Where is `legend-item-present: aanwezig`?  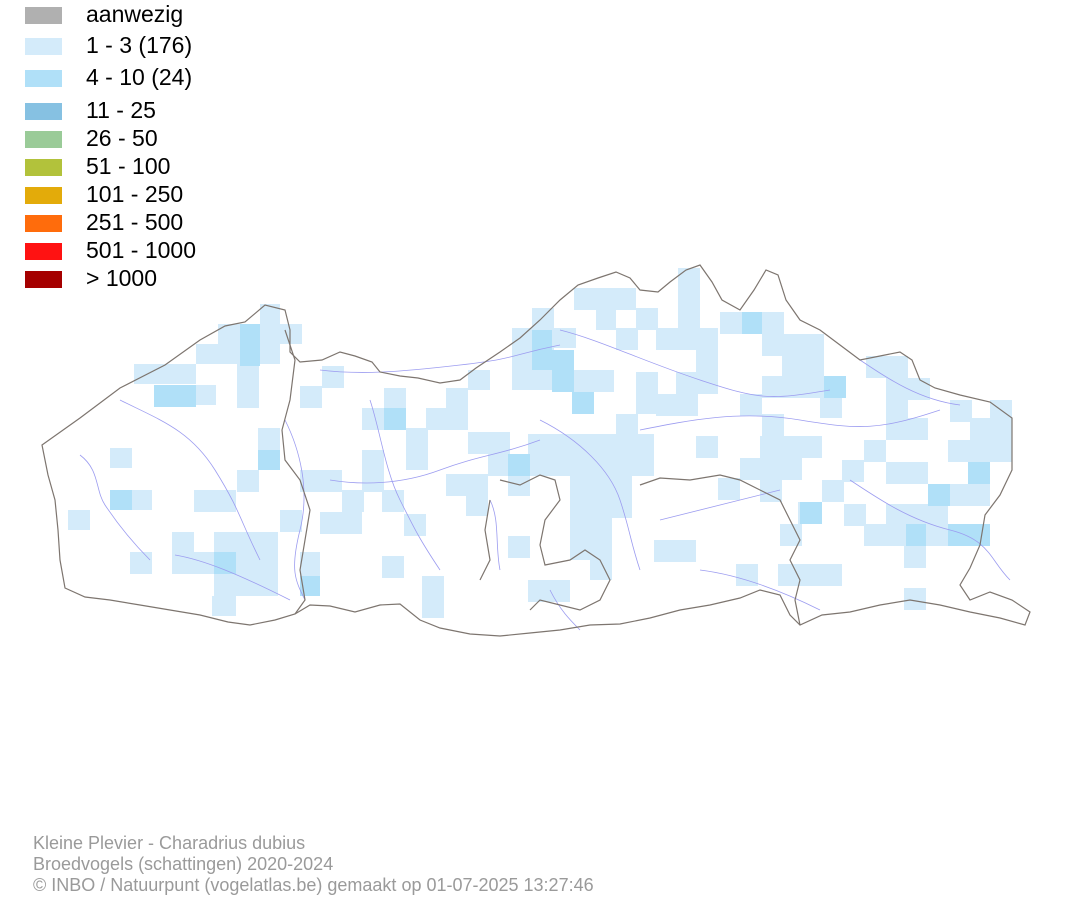
legend-item-present: aanwezig is located at coordinates (155, 14).